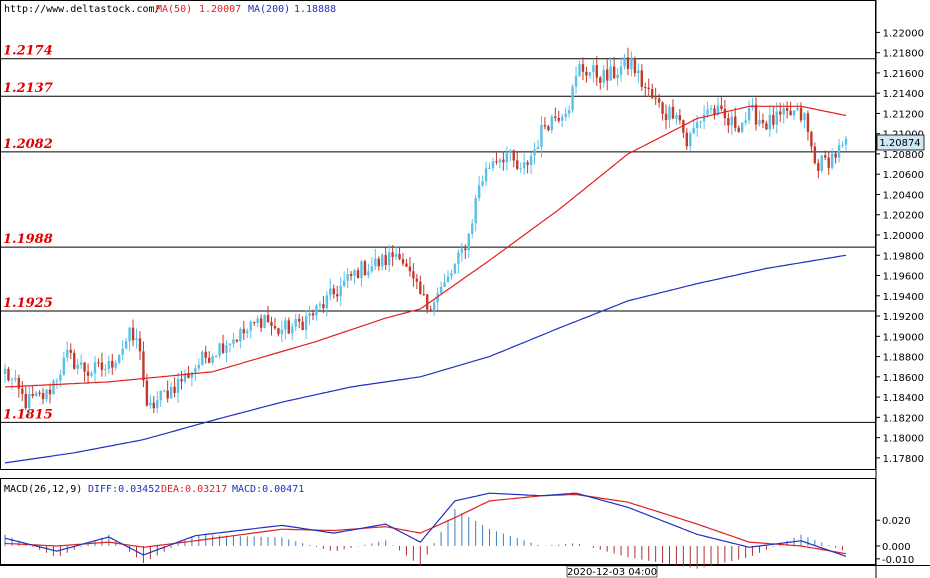 This screenshot has width=930, height=578. Describe the element at coordinates (903, 459) in the screenshot. I see `y-tick-label: 1.17800` at that location.